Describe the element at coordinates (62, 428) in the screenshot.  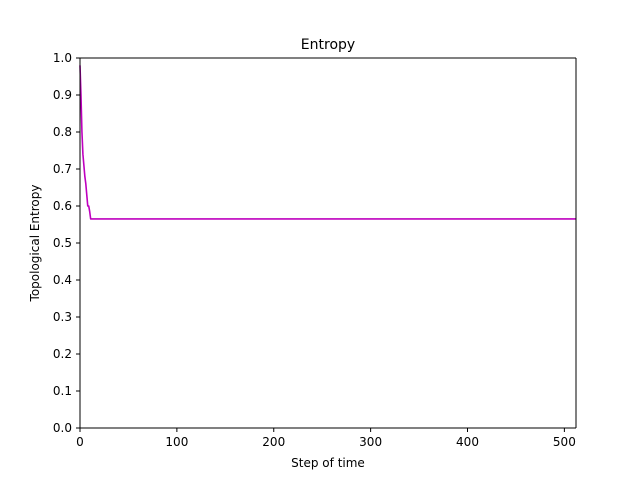
I see `y-tick-label: 0.0` at that location.